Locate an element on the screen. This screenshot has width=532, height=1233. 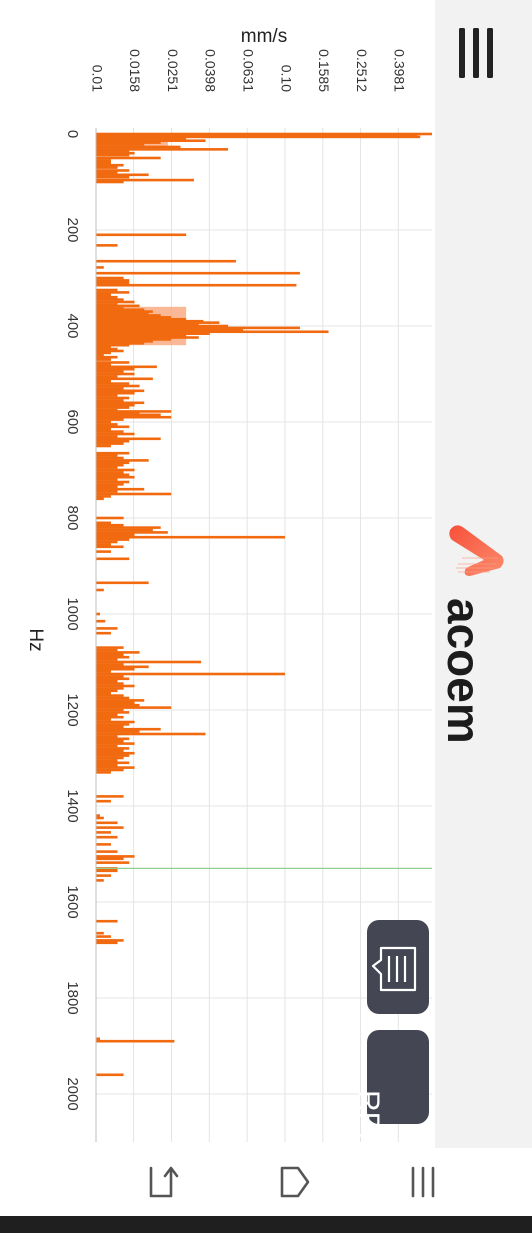
recent-apps-icon is located at coordinates (423, 1182).